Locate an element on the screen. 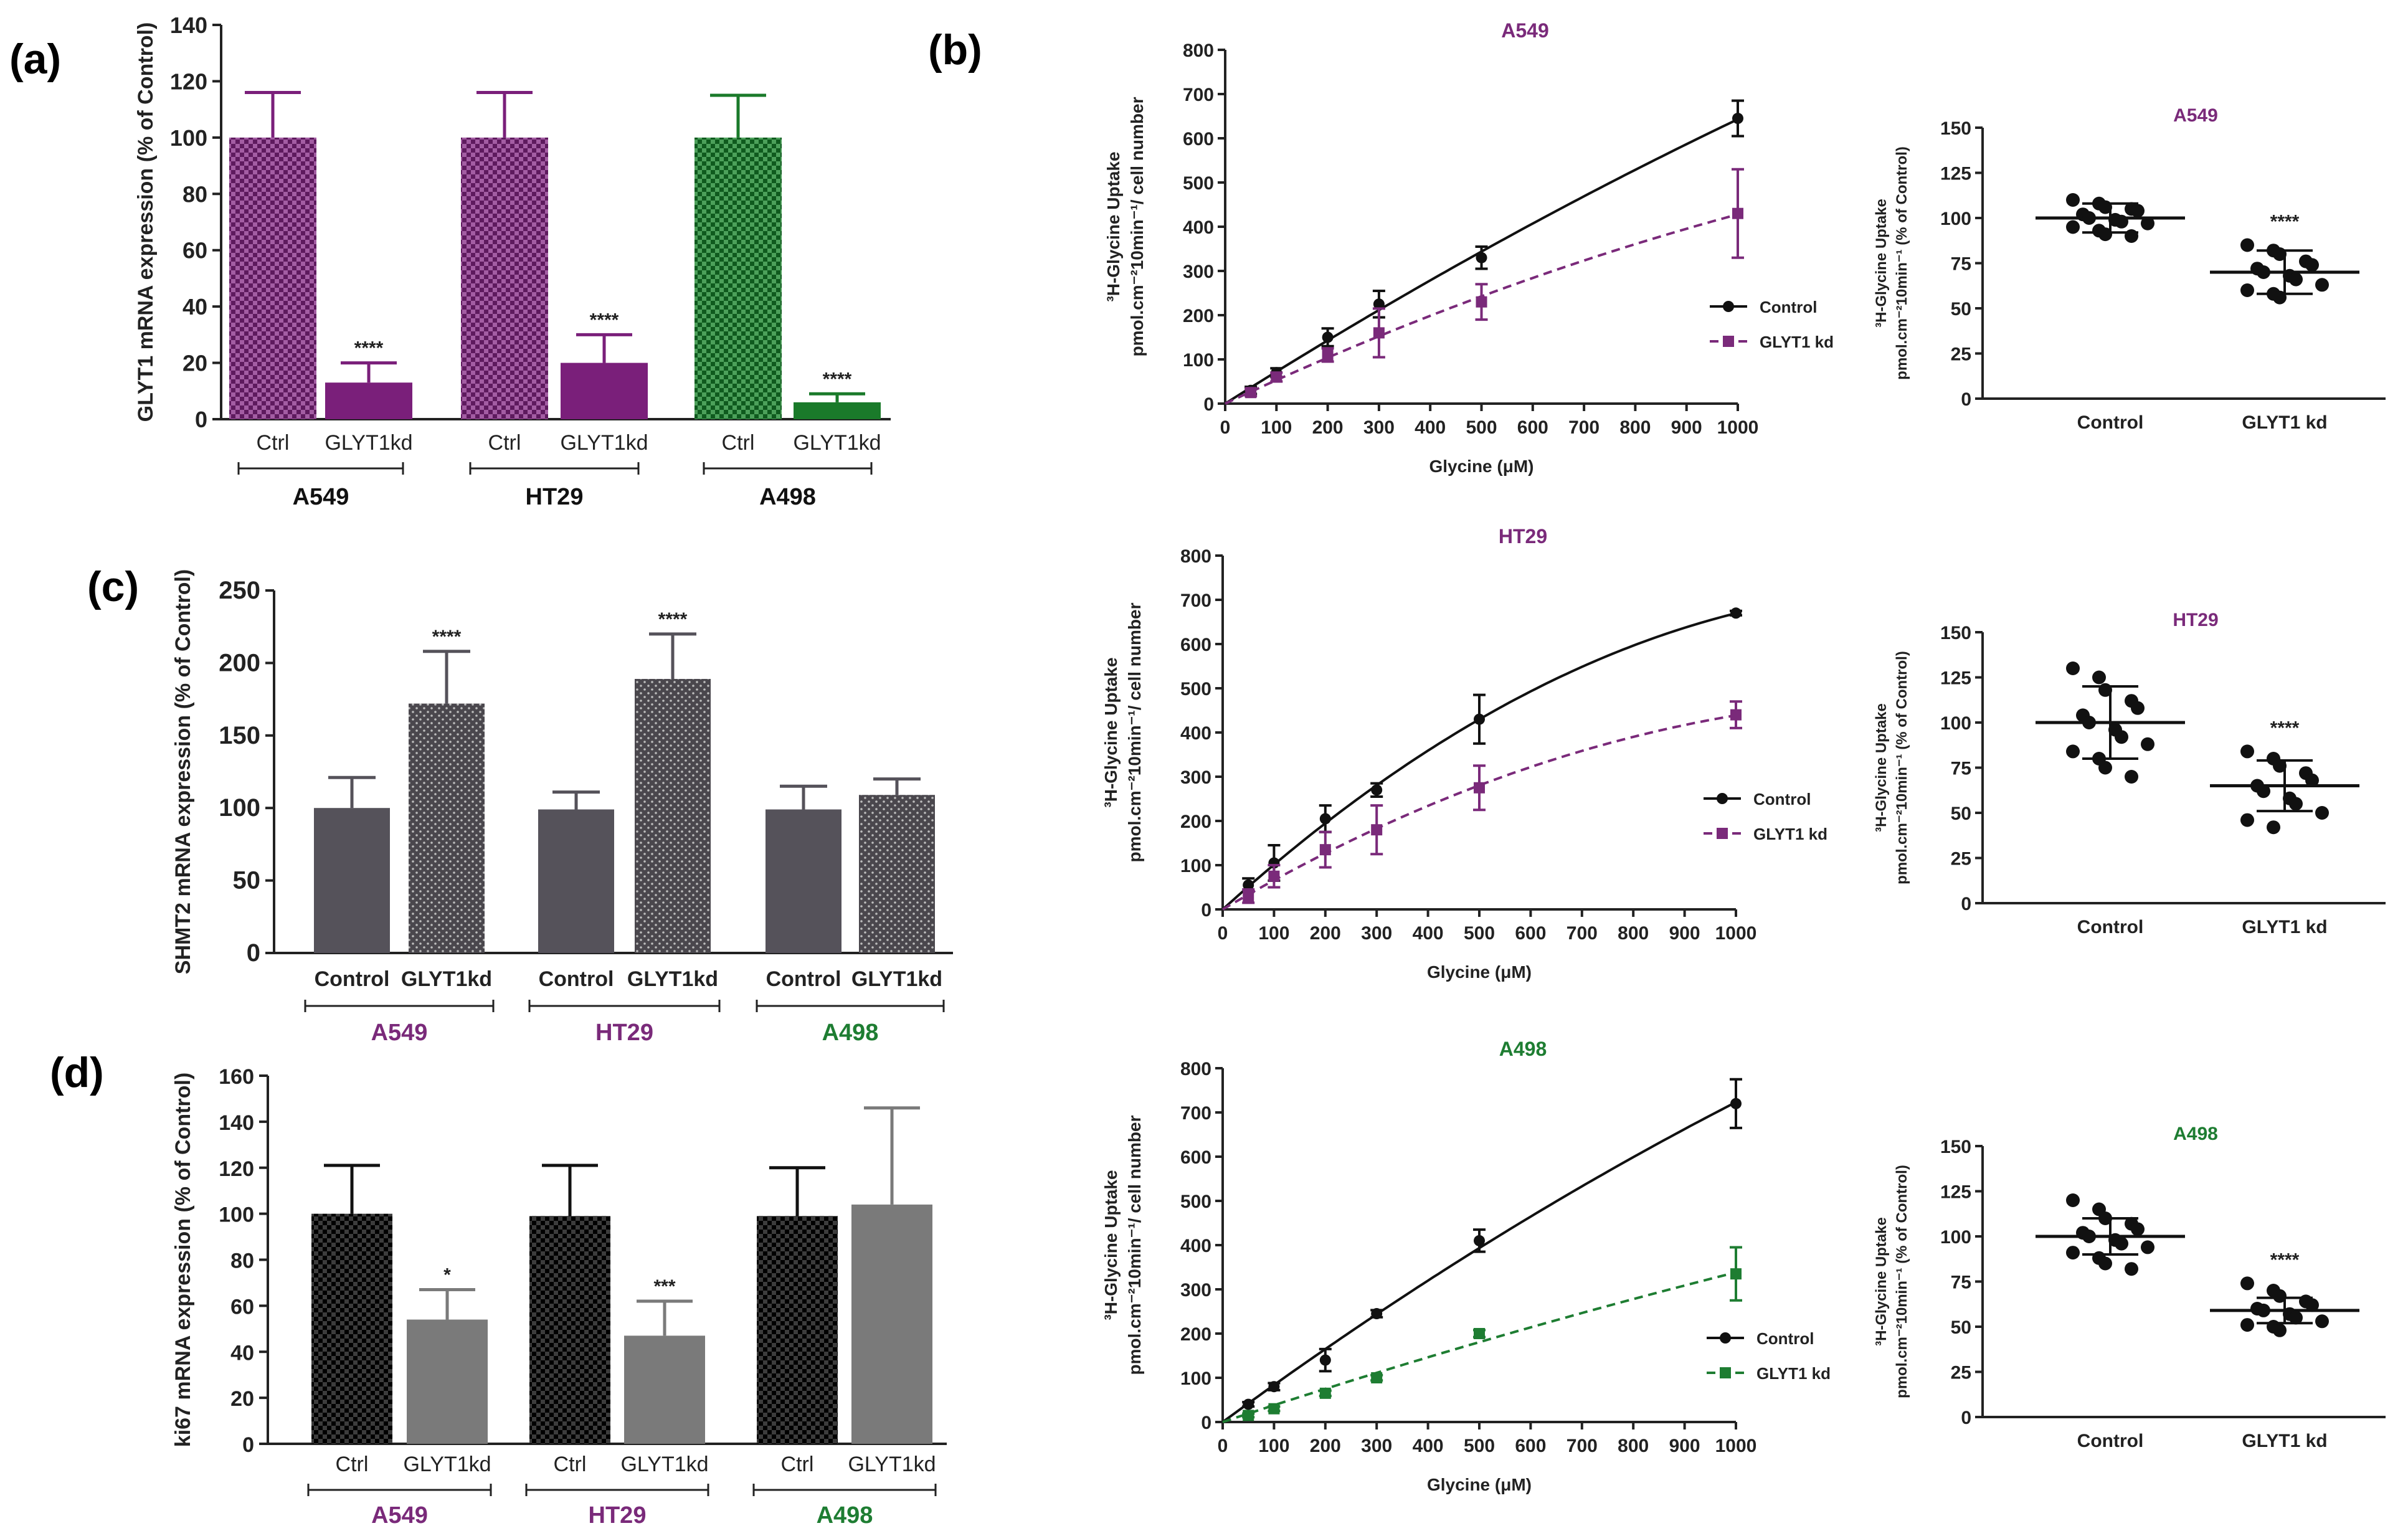  category-label: Ctrl is located at coordinates (504, 443).